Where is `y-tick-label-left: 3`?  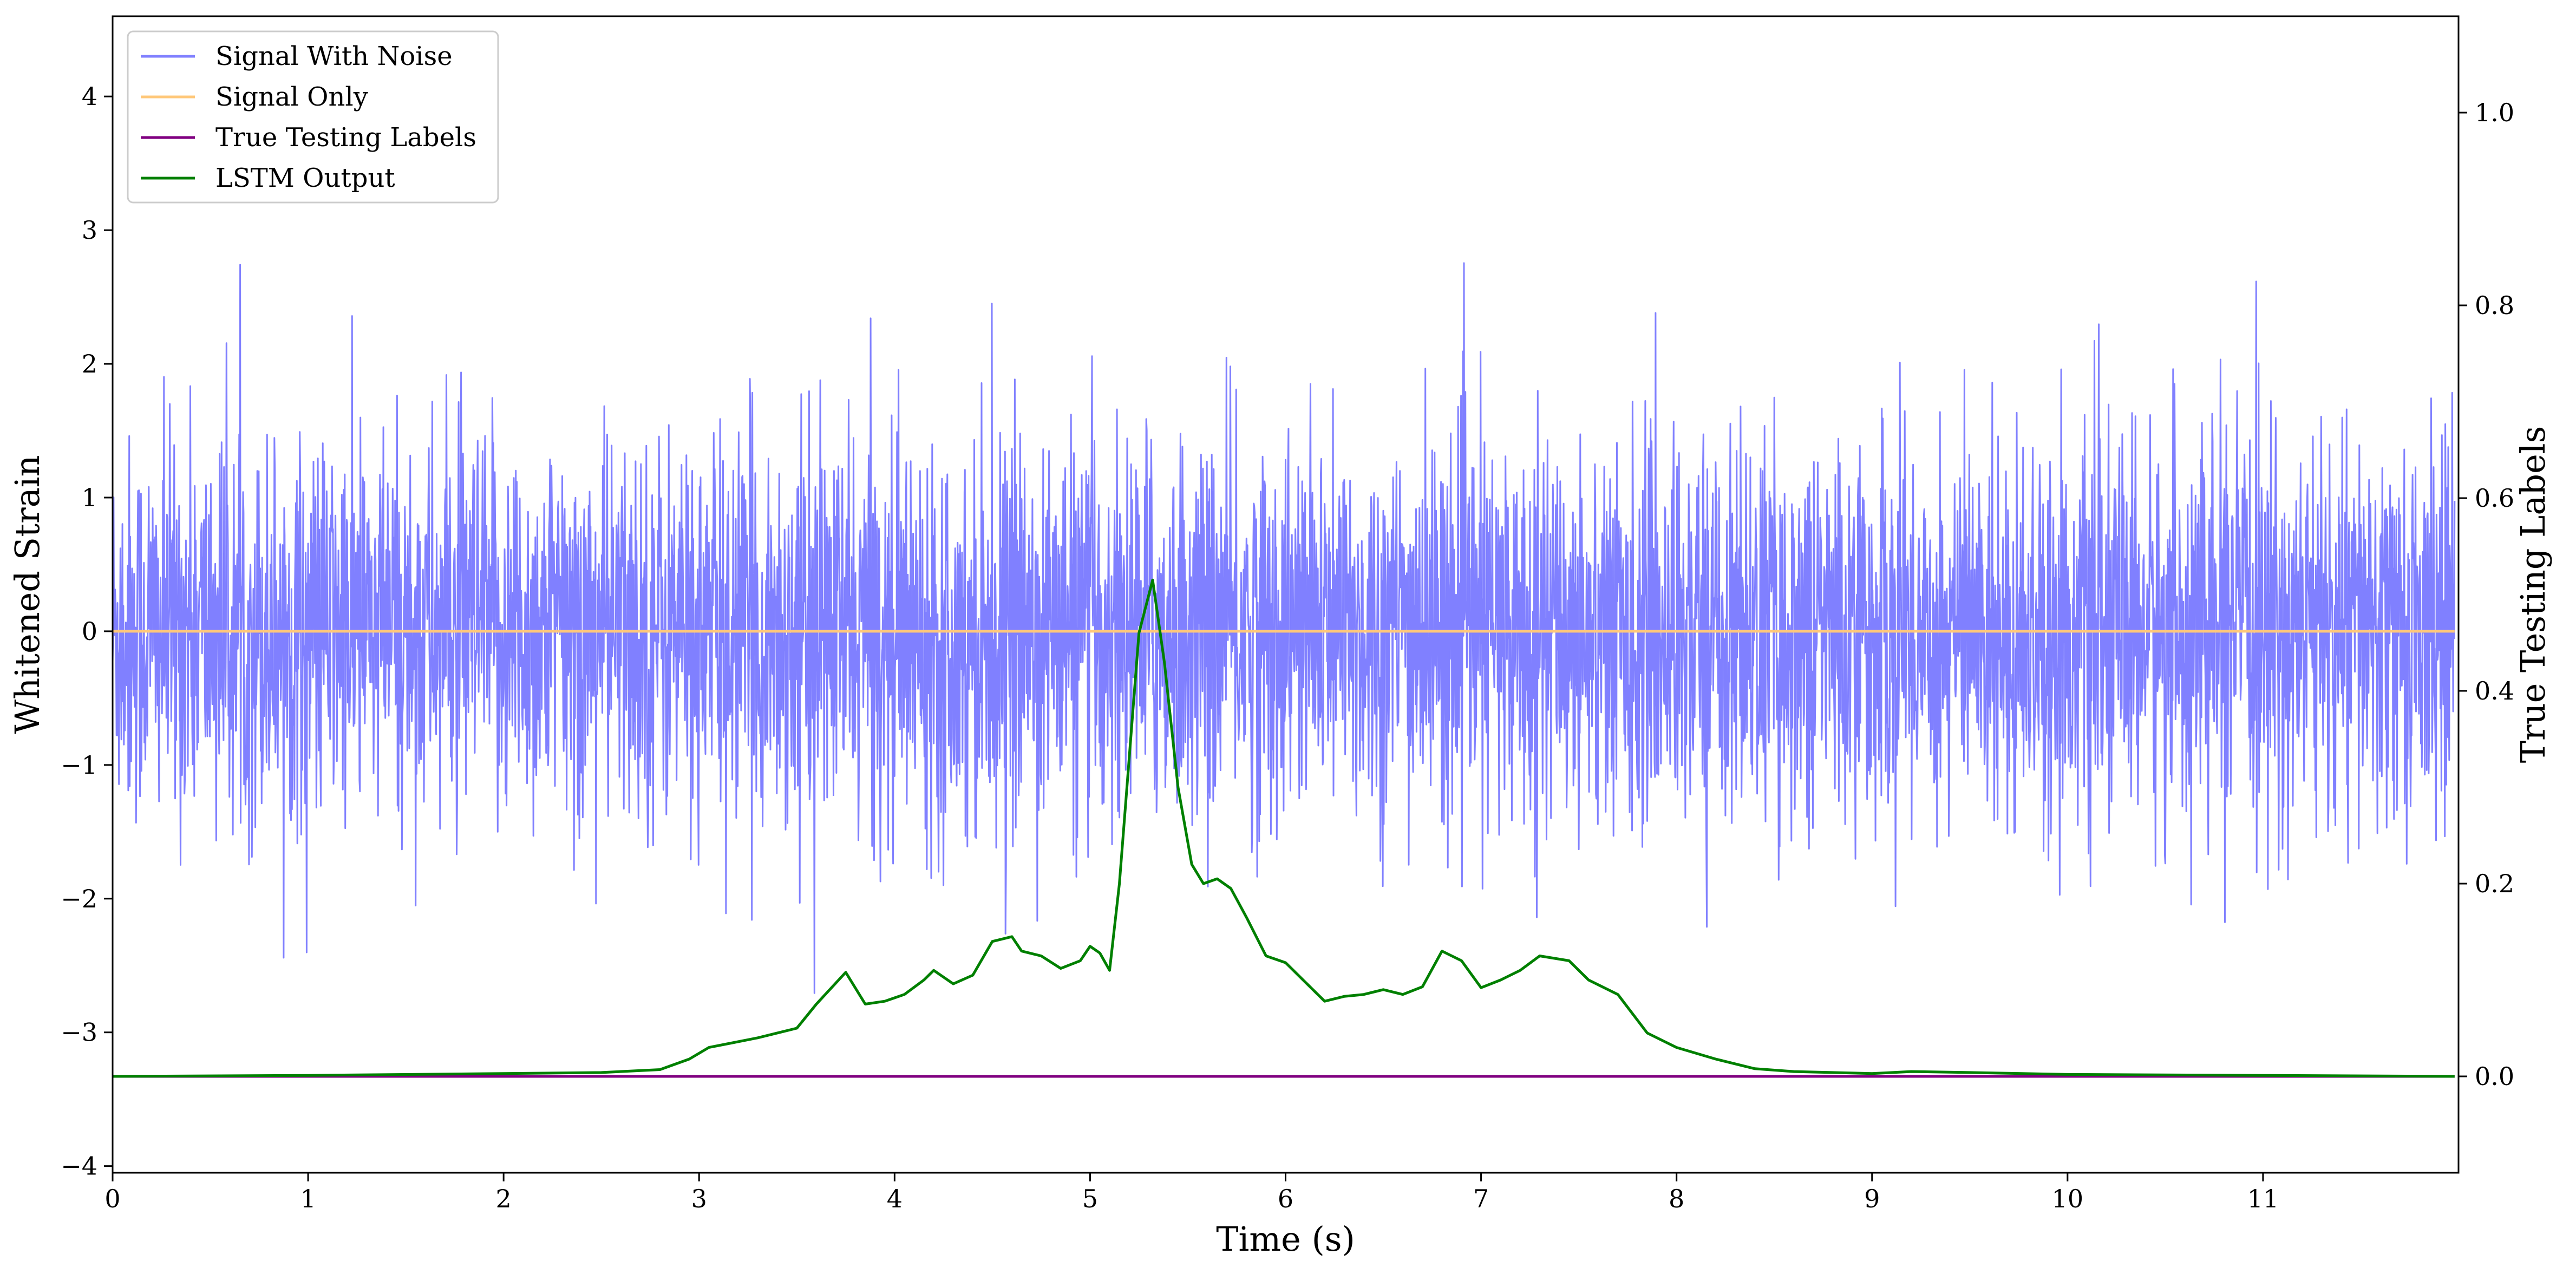 y-tick-label-left: 3 is located at coordinates (90, 230).